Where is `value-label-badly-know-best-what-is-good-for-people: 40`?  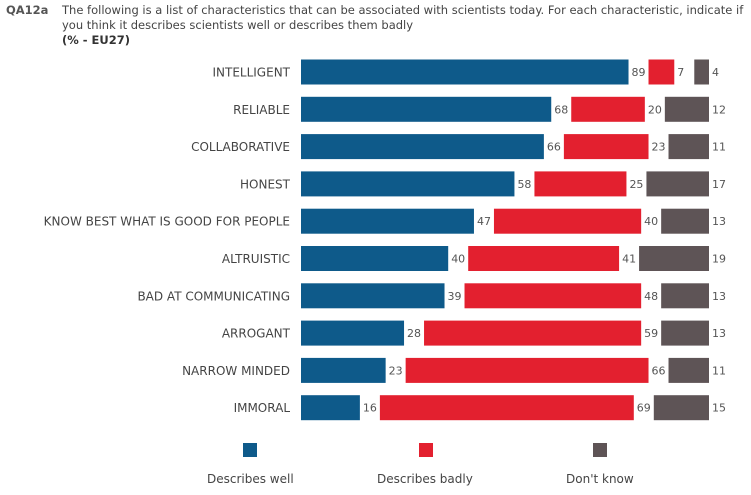 value-label-badly-know-best-what-is-good-for-people: 40 is located at coordinates (651, 221).